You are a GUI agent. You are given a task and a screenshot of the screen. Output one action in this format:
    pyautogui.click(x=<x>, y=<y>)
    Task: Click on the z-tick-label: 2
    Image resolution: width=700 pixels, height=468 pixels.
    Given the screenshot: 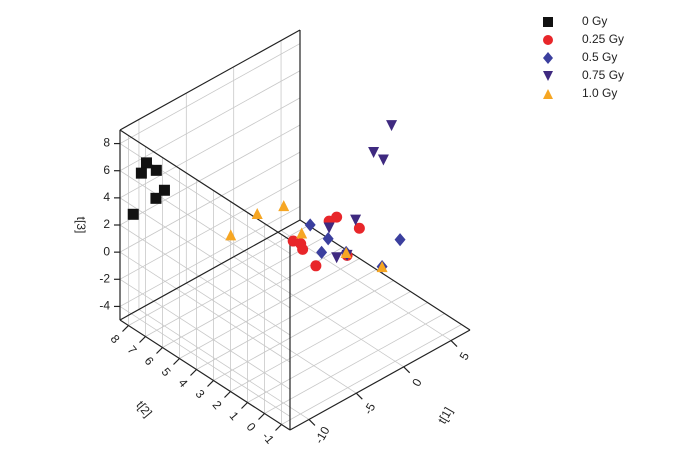 What is the action you would take?
    pyautogui.click(x=106, y=224)
    